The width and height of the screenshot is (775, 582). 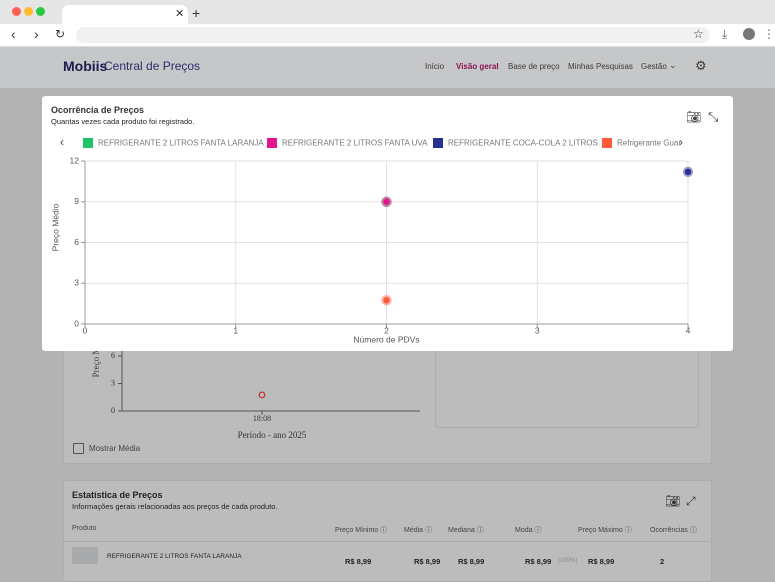 What do you see at coordinates (262, 418) in the screenshot?
I see `x-tick-label: 18:08` at bounding box center [262, 418].